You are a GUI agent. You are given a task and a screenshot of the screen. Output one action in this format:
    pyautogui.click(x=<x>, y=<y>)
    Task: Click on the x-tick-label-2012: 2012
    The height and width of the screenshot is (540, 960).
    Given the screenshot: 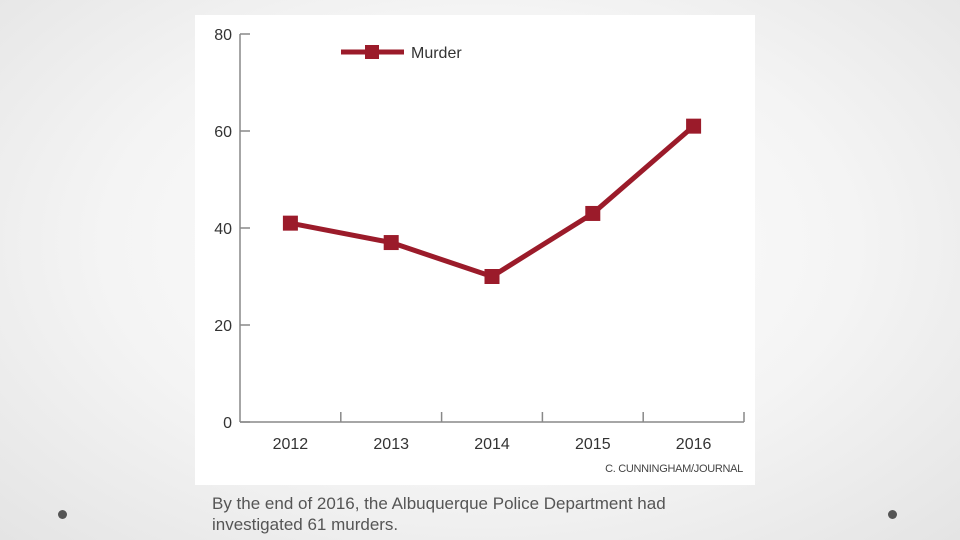 What is the action you would take?
    pyautogui.click(x=291, y=444)
    